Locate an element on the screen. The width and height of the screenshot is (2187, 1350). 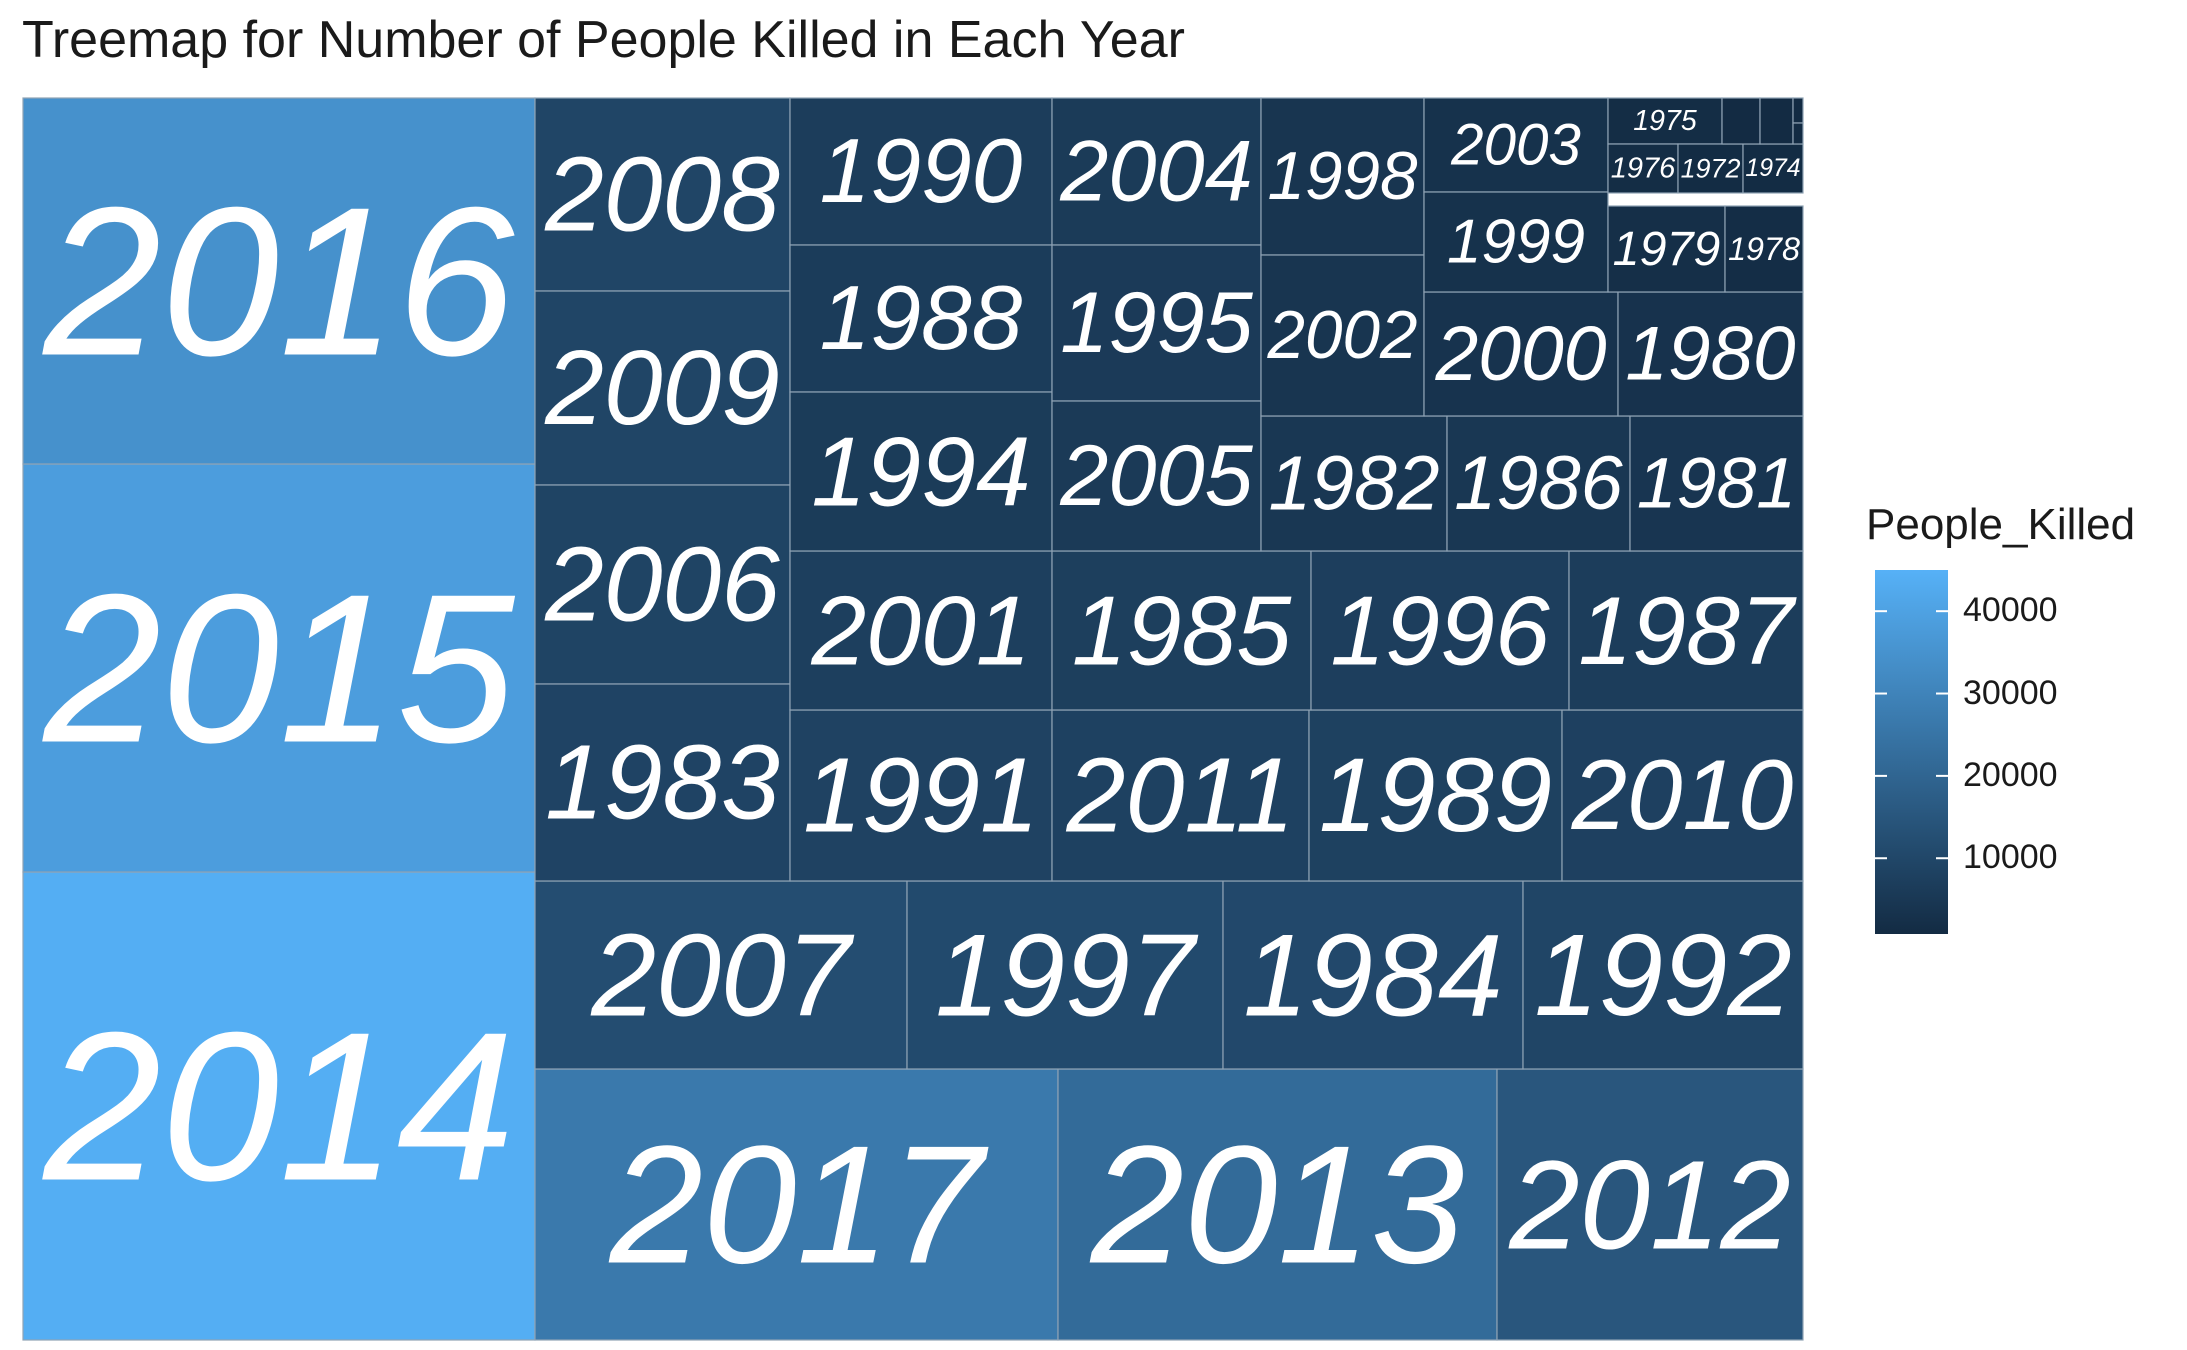
tile-label-1978: 1978 is located at coordinates (1764, 249).